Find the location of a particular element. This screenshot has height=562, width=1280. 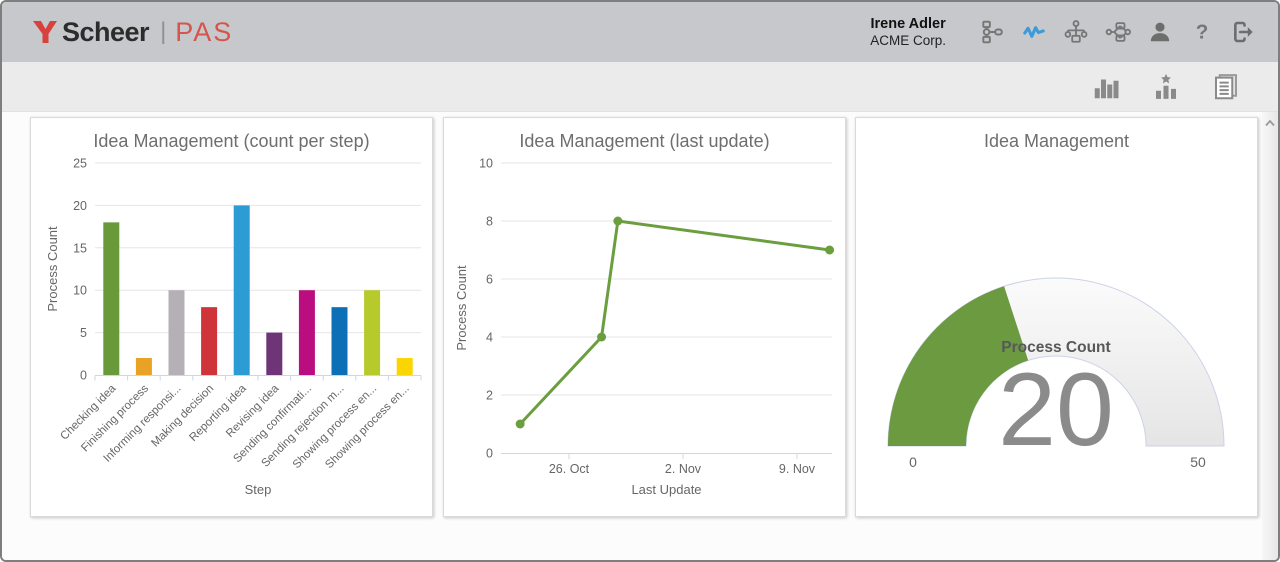

svg-text: 50 is located at coordinates (1198, 462).